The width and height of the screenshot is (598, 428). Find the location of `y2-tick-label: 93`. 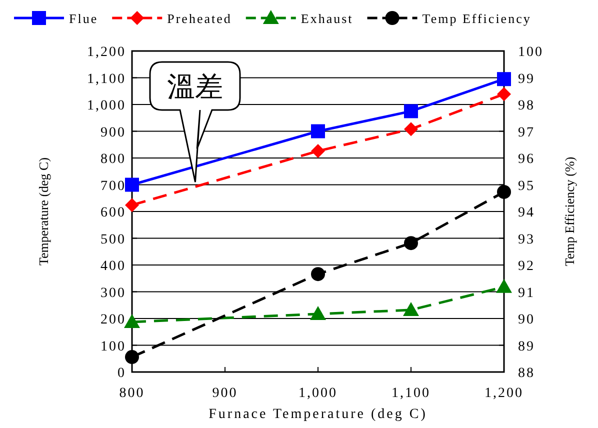

y2-tick-label: 93 is located at coordinates (526, 240).